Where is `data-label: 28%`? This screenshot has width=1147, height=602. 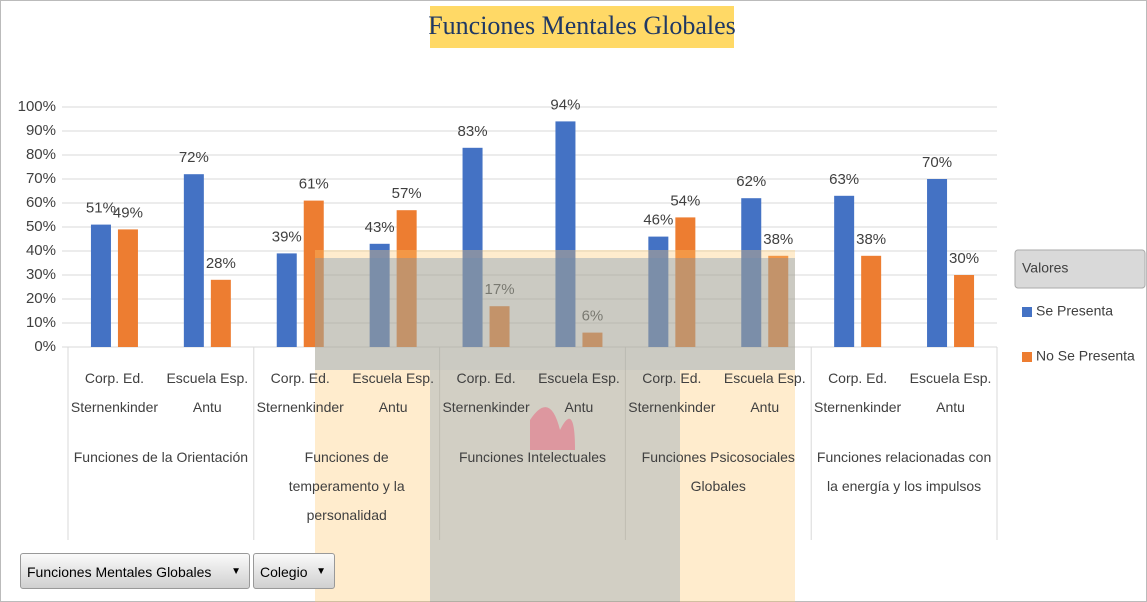
data-label: 28% is located at coordinates (221, 263).